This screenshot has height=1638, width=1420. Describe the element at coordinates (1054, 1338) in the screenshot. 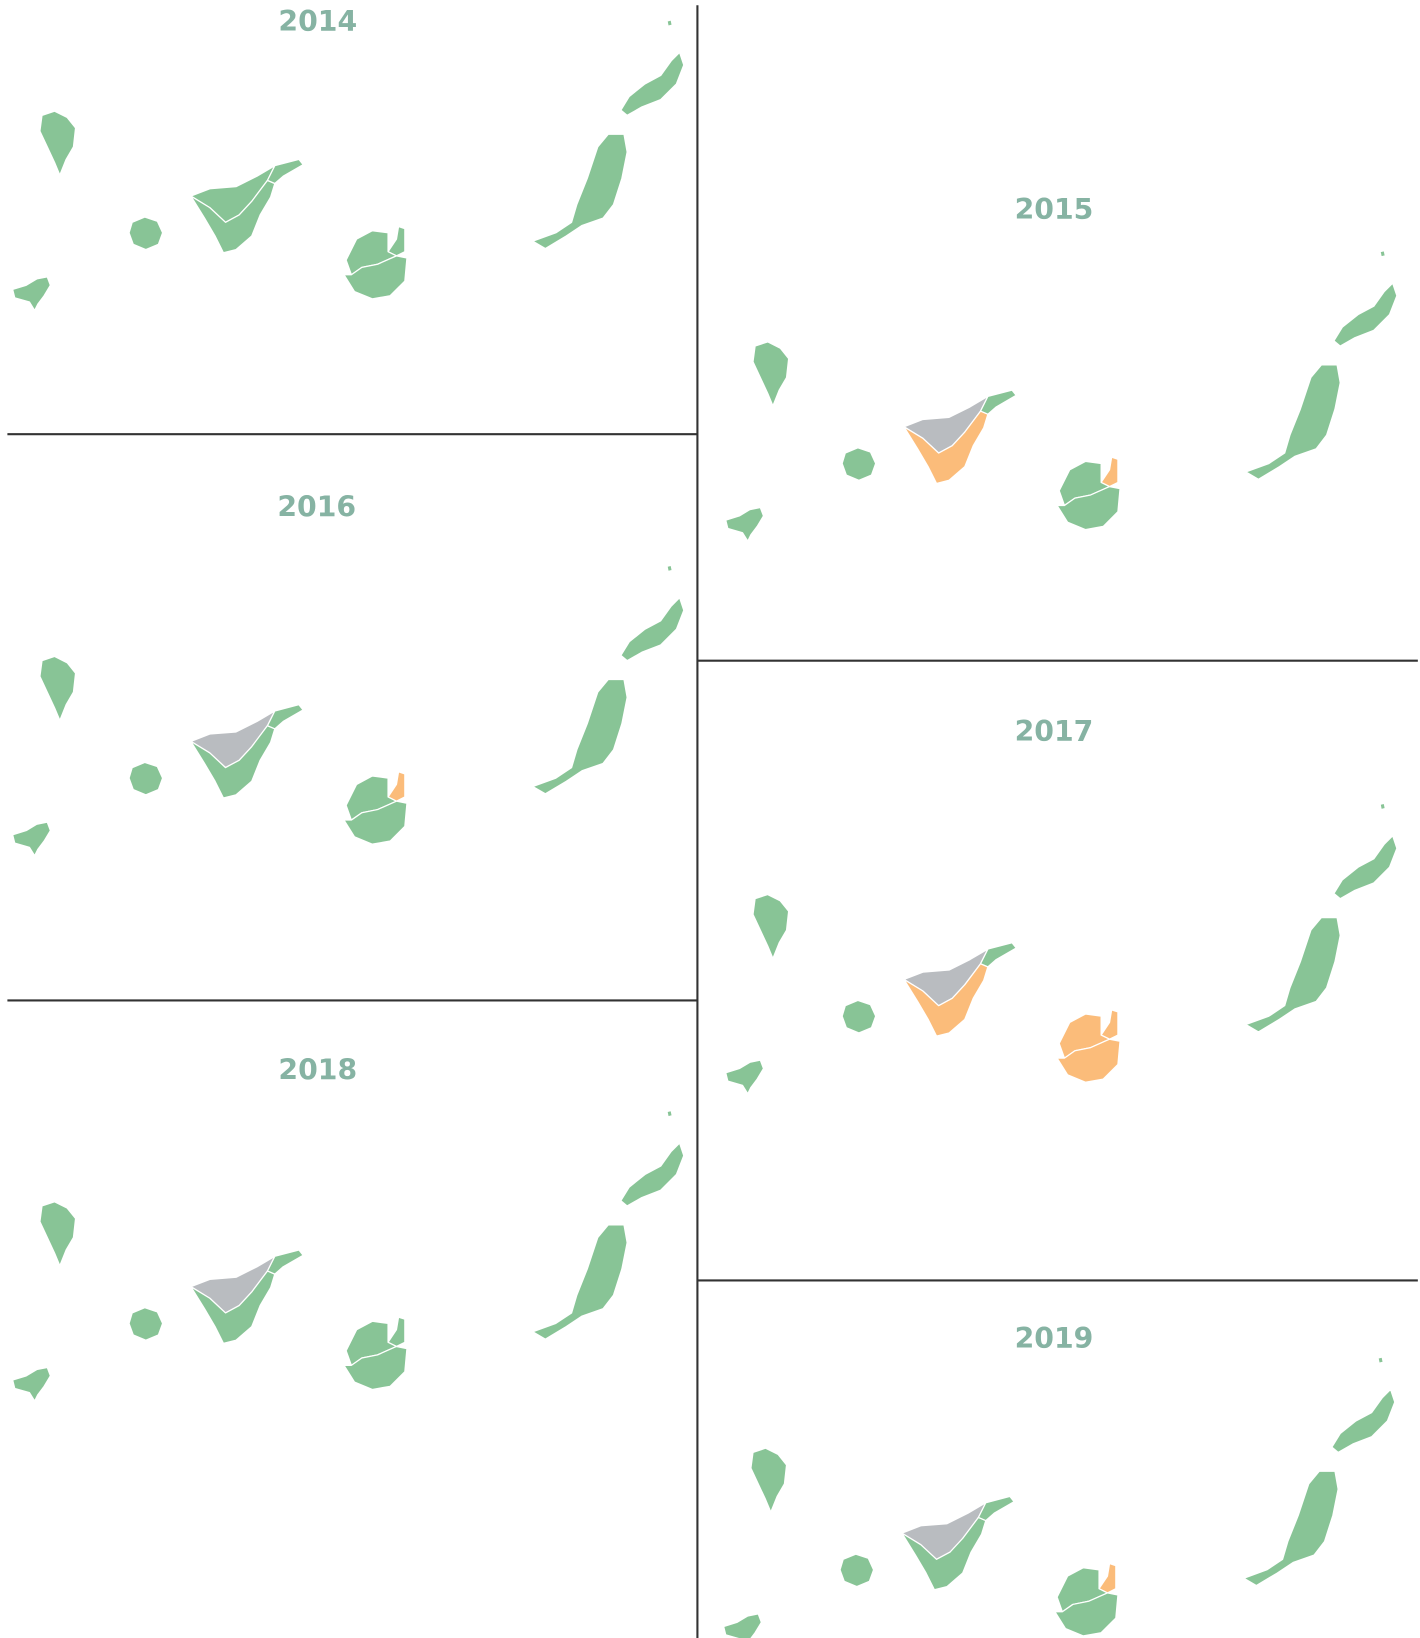

I see `panel-title: 2019` at that location.